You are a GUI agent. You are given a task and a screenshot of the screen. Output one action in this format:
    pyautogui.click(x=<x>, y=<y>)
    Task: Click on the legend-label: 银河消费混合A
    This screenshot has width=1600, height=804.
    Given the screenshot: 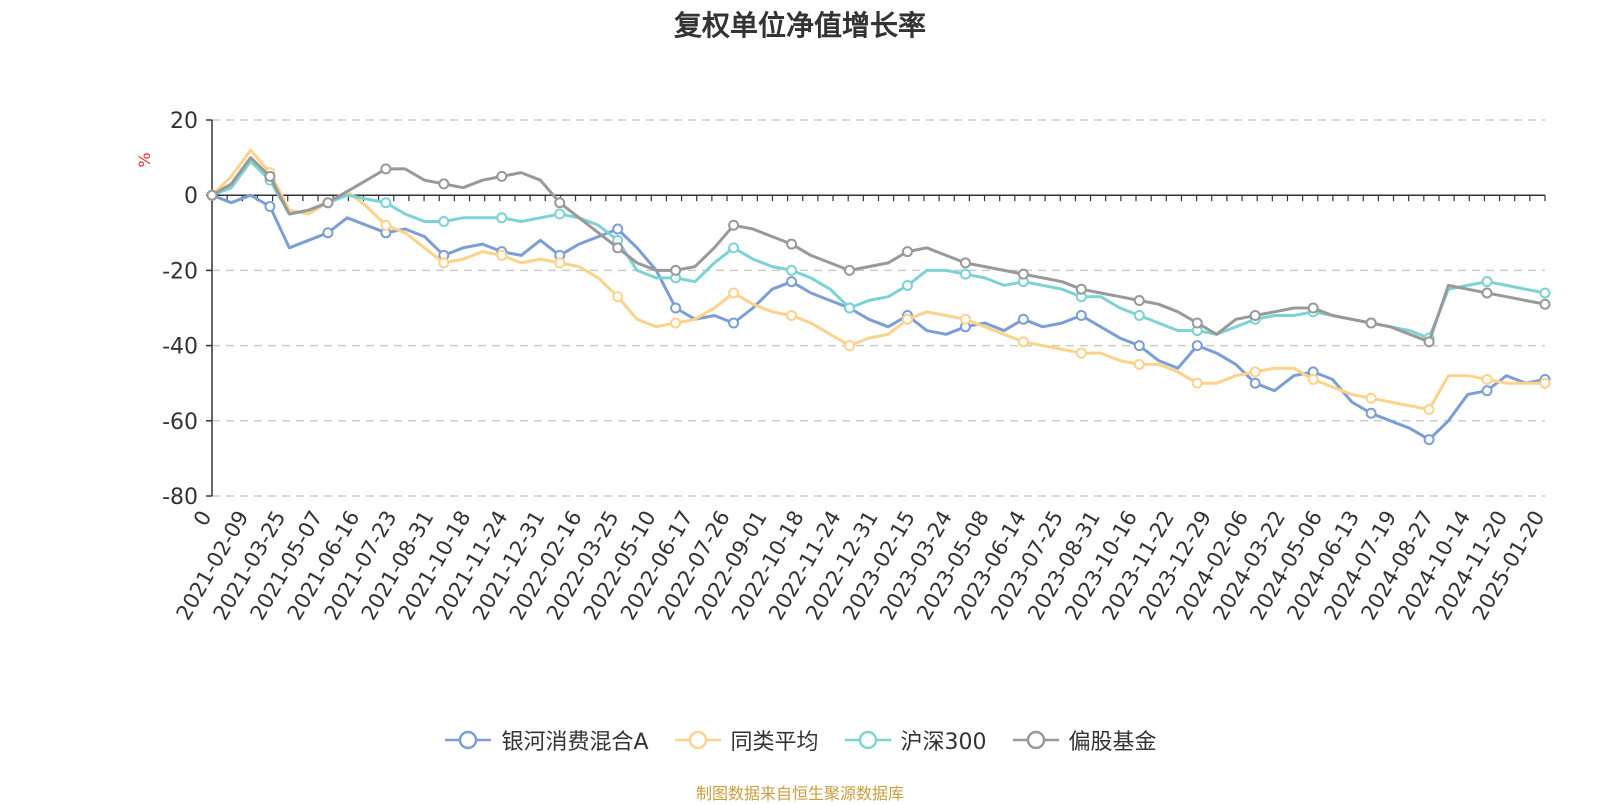 What is the action you would take?
    pyautogui.click(x=575, y=742)
    